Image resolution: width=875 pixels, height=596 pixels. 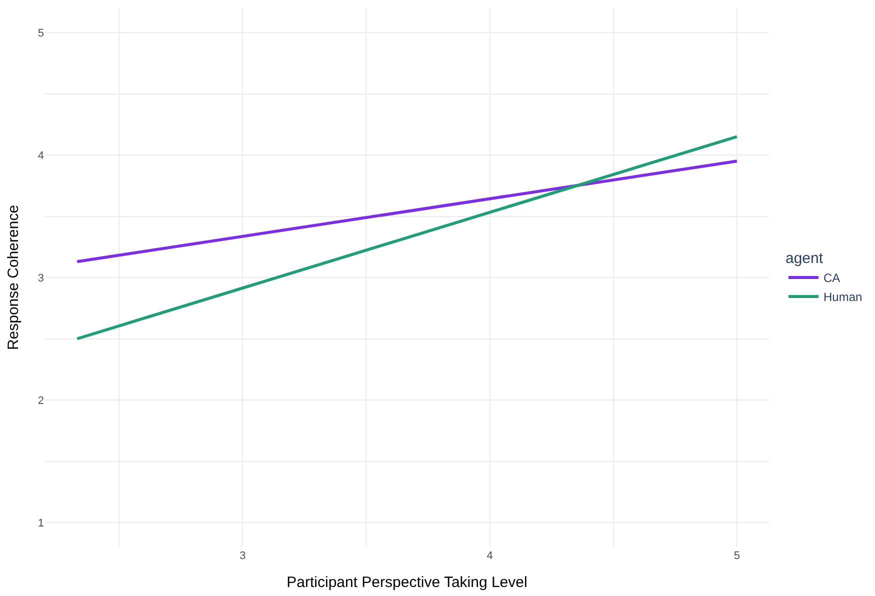 I want to click on legend-label: CA, so click(x=831, y=278).